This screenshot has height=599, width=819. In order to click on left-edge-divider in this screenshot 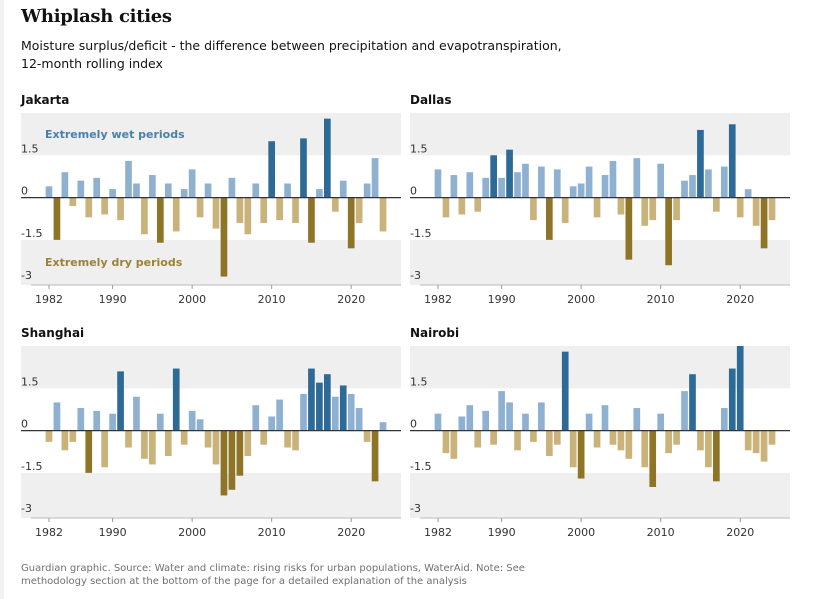, I will do `click(2, 299)`.